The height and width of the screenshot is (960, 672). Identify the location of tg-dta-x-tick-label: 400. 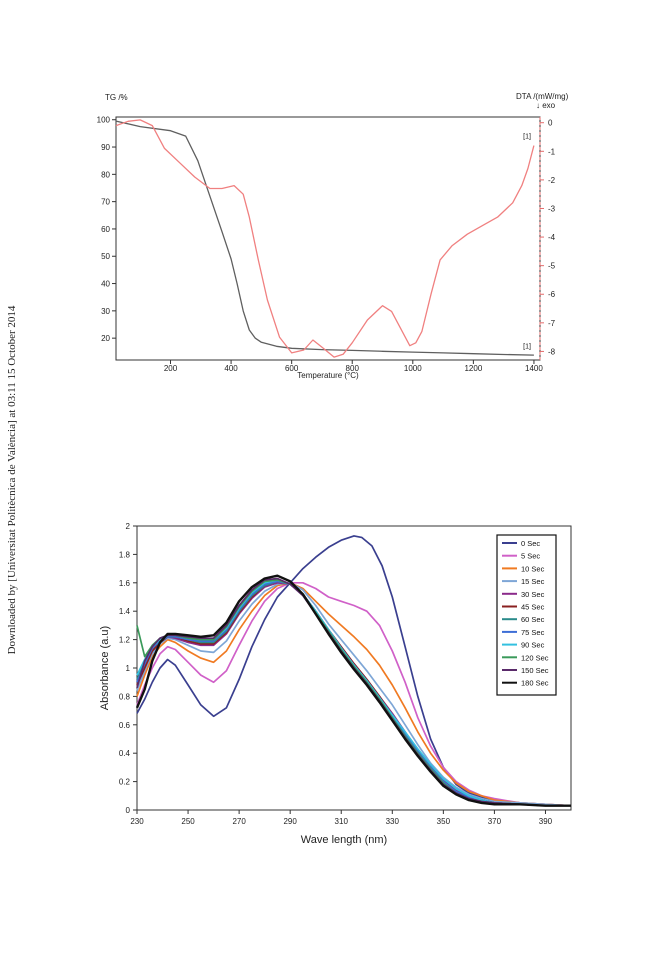
(231, 368).